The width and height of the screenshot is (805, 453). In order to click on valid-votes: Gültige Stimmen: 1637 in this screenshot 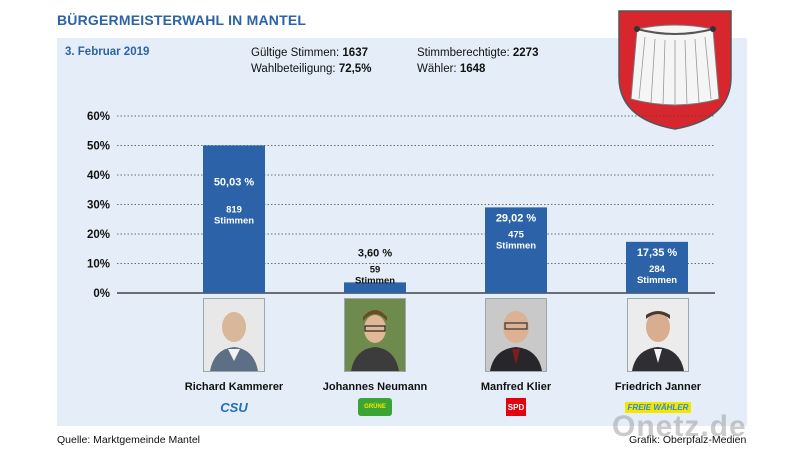, I will do `click(311, 53)`.